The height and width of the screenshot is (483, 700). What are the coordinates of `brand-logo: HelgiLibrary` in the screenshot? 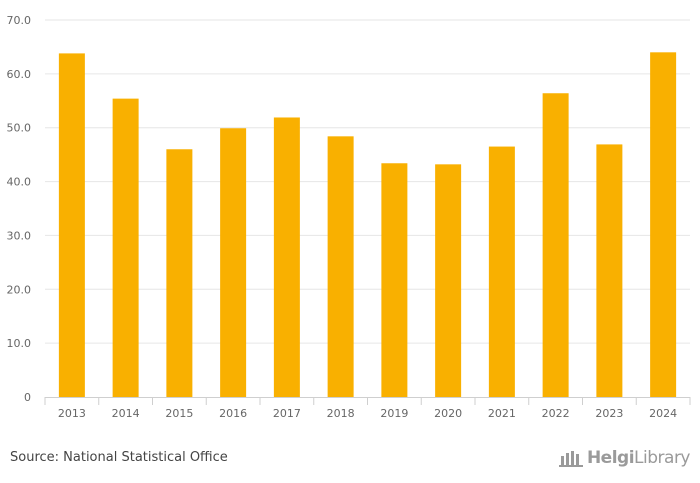 It's located at (624, 458).